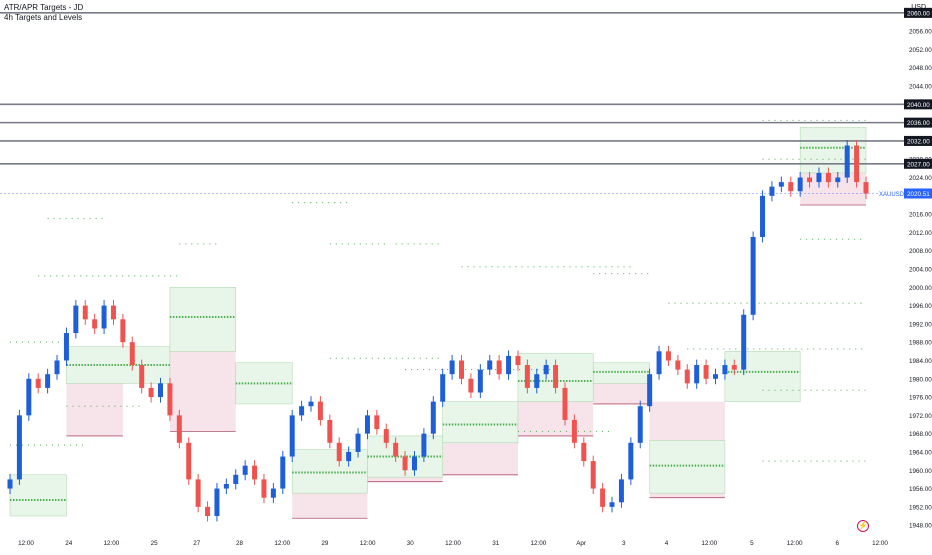  What do you see at coordinates (240, 543) in the screenshot?
I see `time-axis-tick-label: 28` at bounding box center [240, 543].